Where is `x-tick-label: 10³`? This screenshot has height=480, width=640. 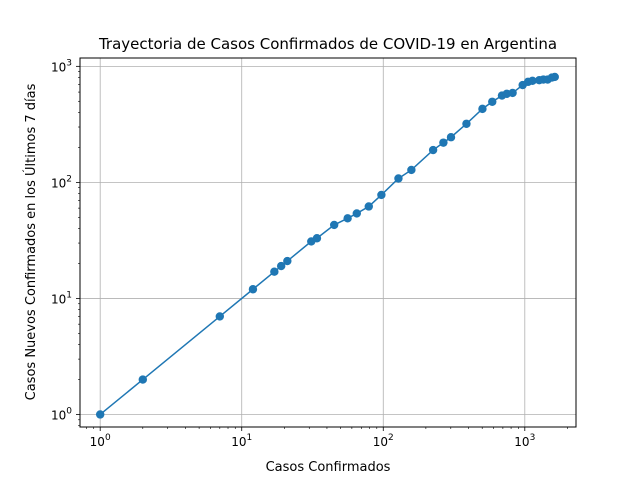 x-tick-label: 10³ is located at coordinates (524, 441).